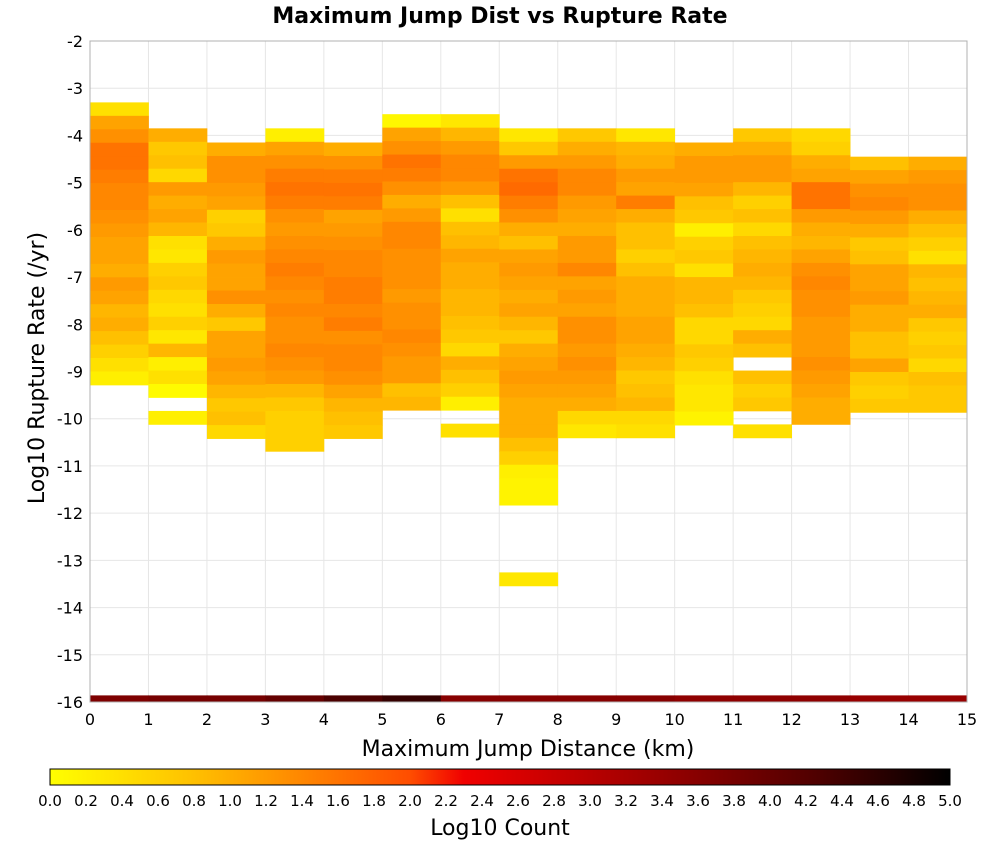 This screenshot has height=850, width=1000. I want to click on y-tick-label: -10, so click(70, 419).